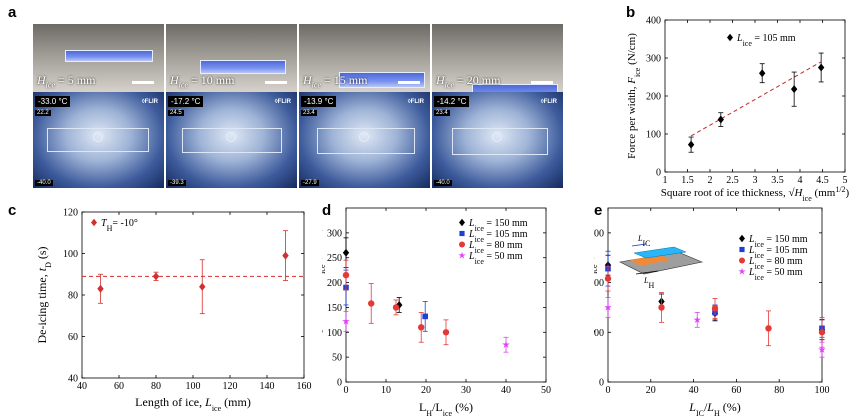 This screenshot has height=418, width=861. I want to click on y-tick-label: 50, so click(337, 358).